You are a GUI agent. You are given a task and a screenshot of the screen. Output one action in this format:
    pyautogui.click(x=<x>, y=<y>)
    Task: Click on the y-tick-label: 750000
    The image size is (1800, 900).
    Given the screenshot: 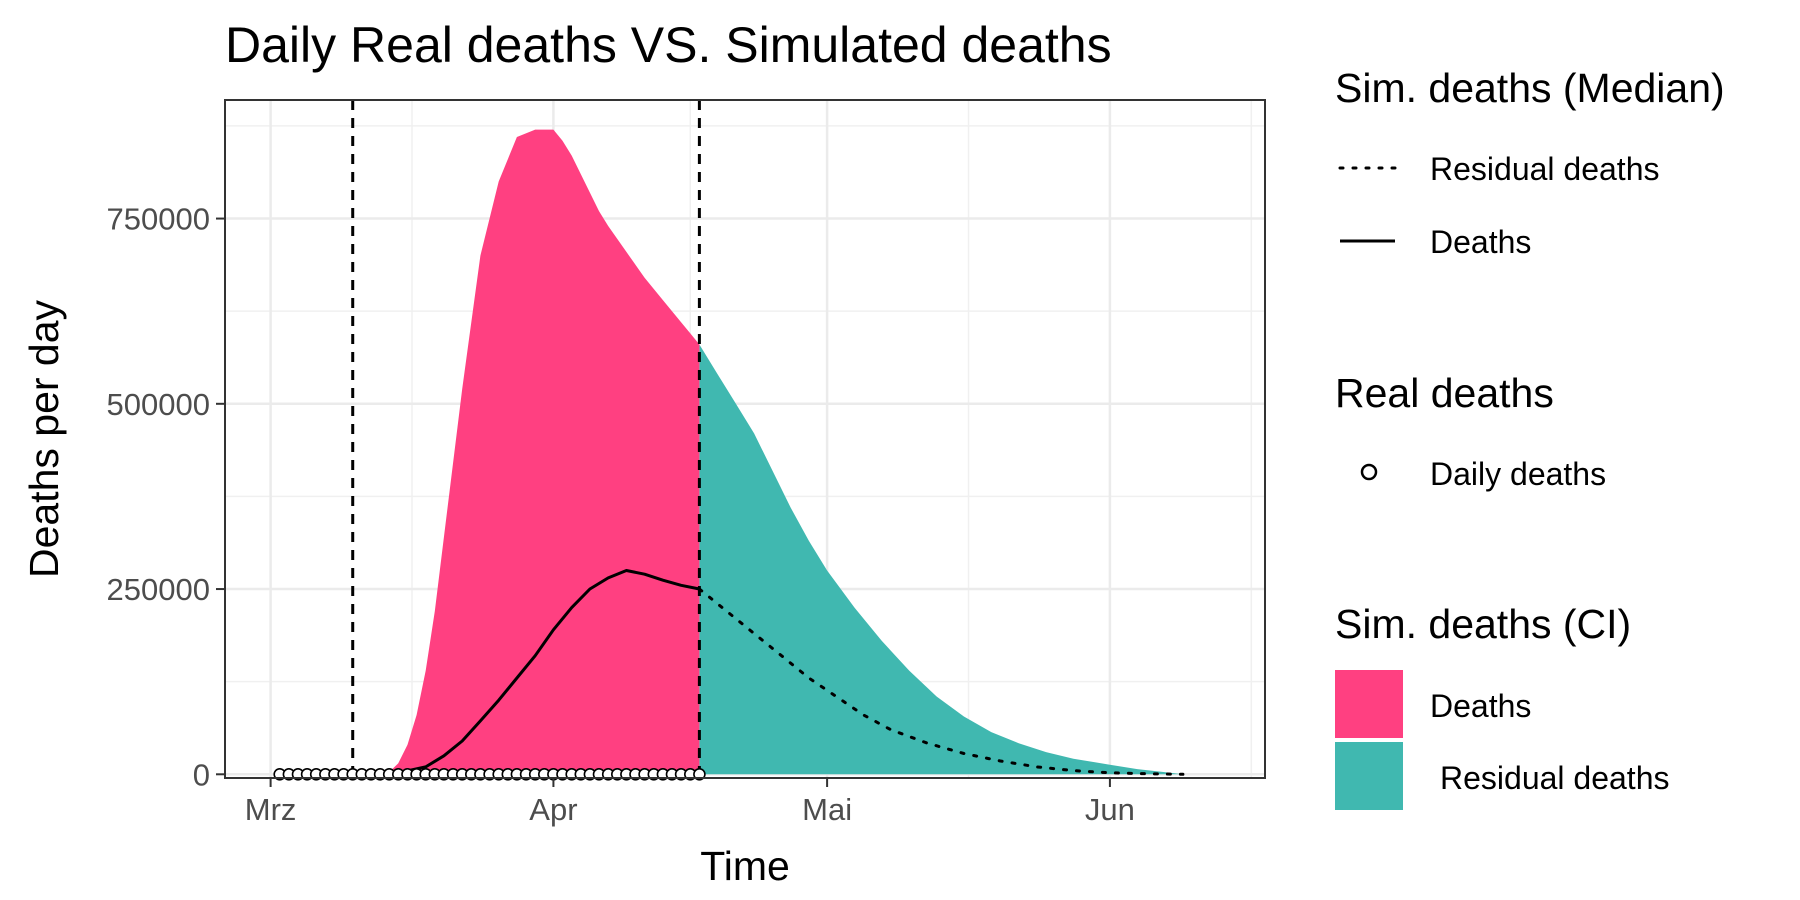 What is the action you would take?
    pyautogui.click(x=158, y=219)
    